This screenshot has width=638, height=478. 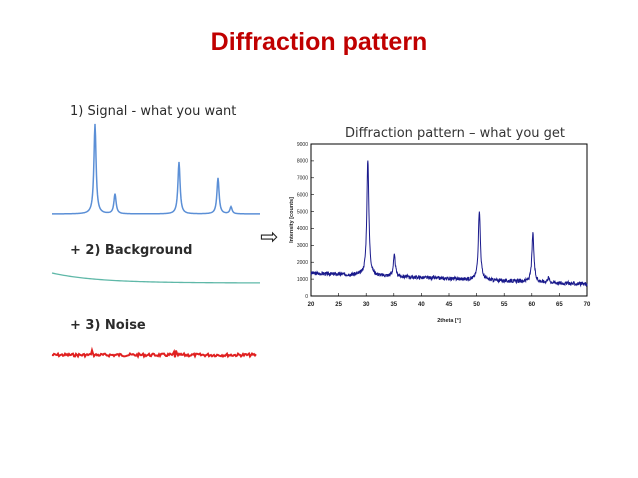 What do you see at coordinates (302, 212) in the screenshot?
I see `y-tick-label: 5000` at bounding box center [302, 212].